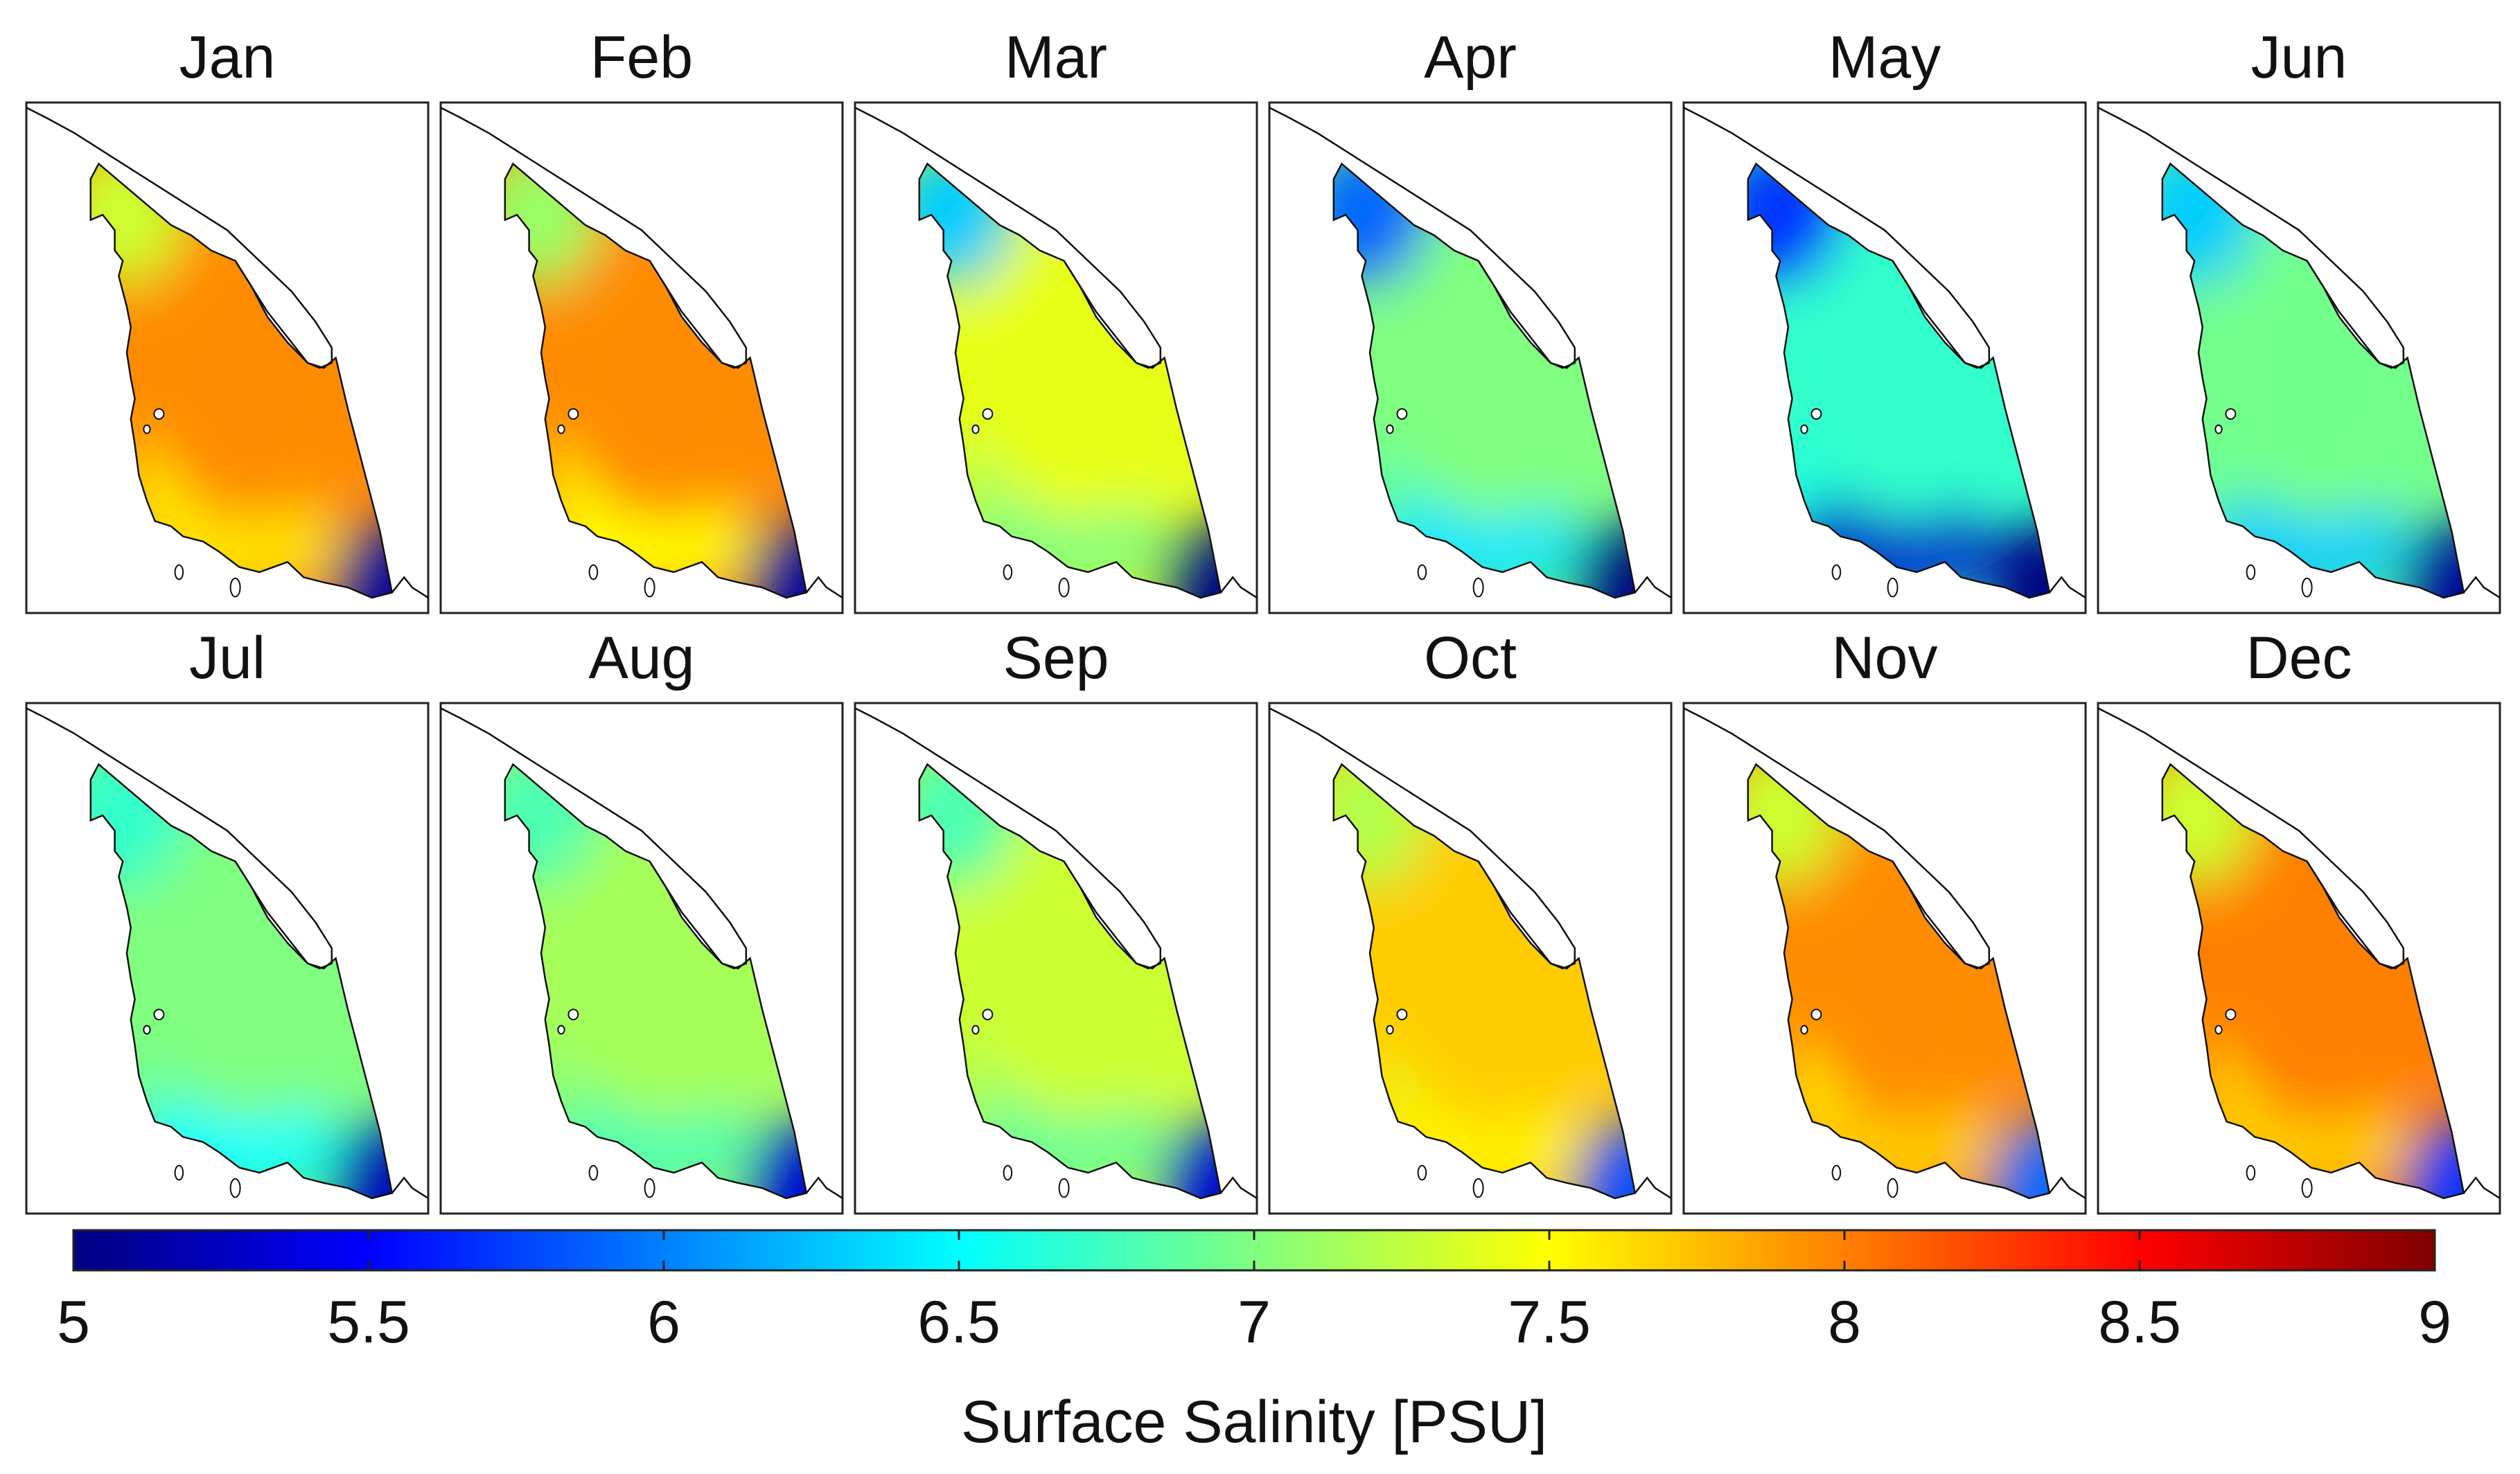 This screenshot has width=2520, height=1474. I want to click on map-panel-dec: Dec, so click(2299, 920).